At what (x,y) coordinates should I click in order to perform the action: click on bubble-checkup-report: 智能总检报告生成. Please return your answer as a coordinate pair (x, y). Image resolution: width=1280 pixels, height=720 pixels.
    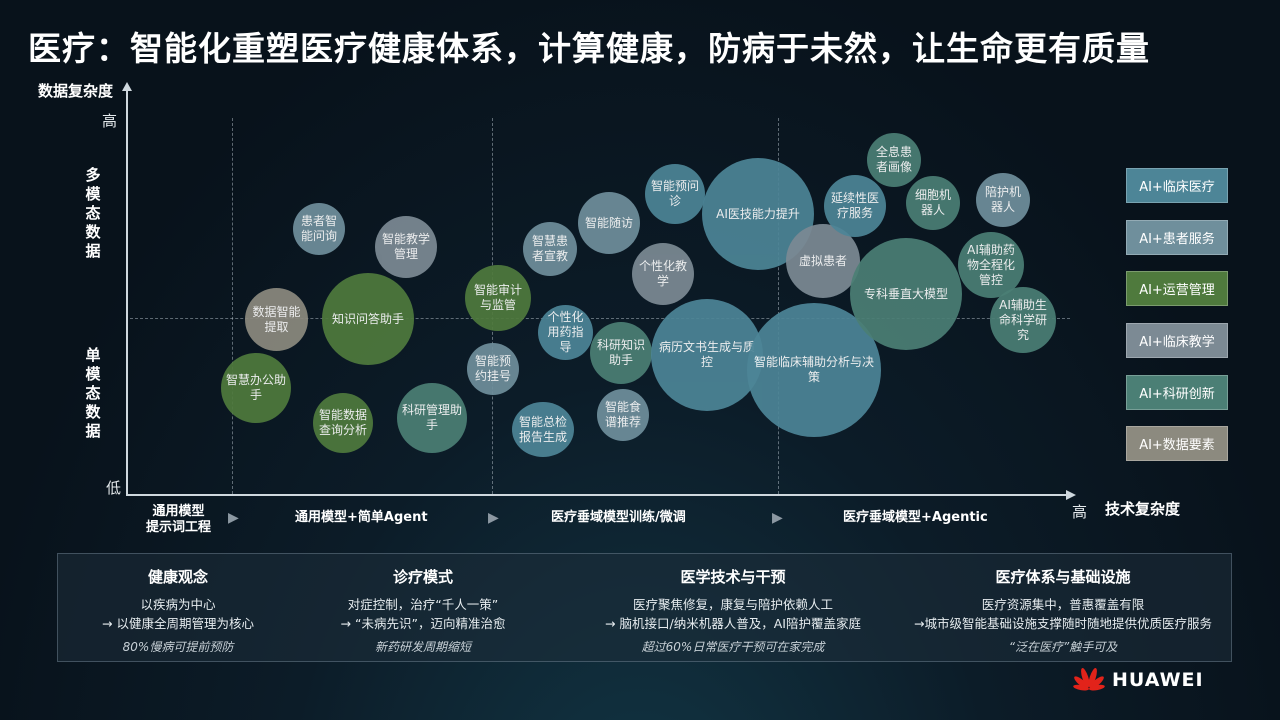
    Looking at the image, I should click on (543, 429).